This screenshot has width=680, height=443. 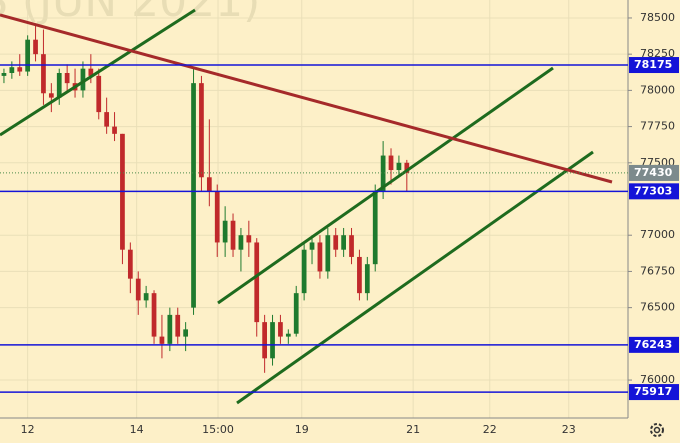 I want to click on x-tick-label: 23, so click(x=569, y=429).